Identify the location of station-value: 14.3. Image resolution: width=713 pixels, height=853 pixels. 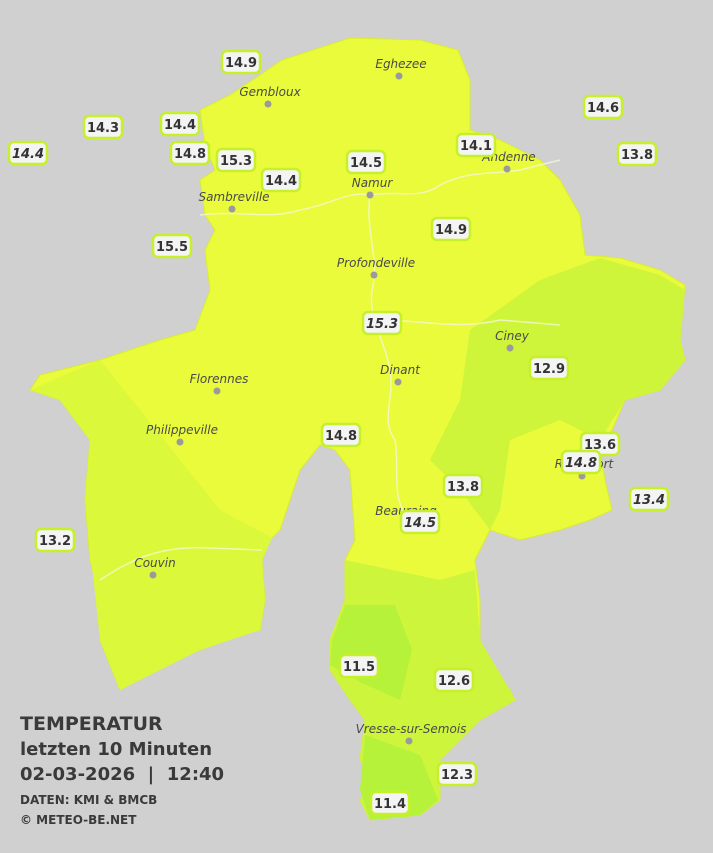
(103, 128).